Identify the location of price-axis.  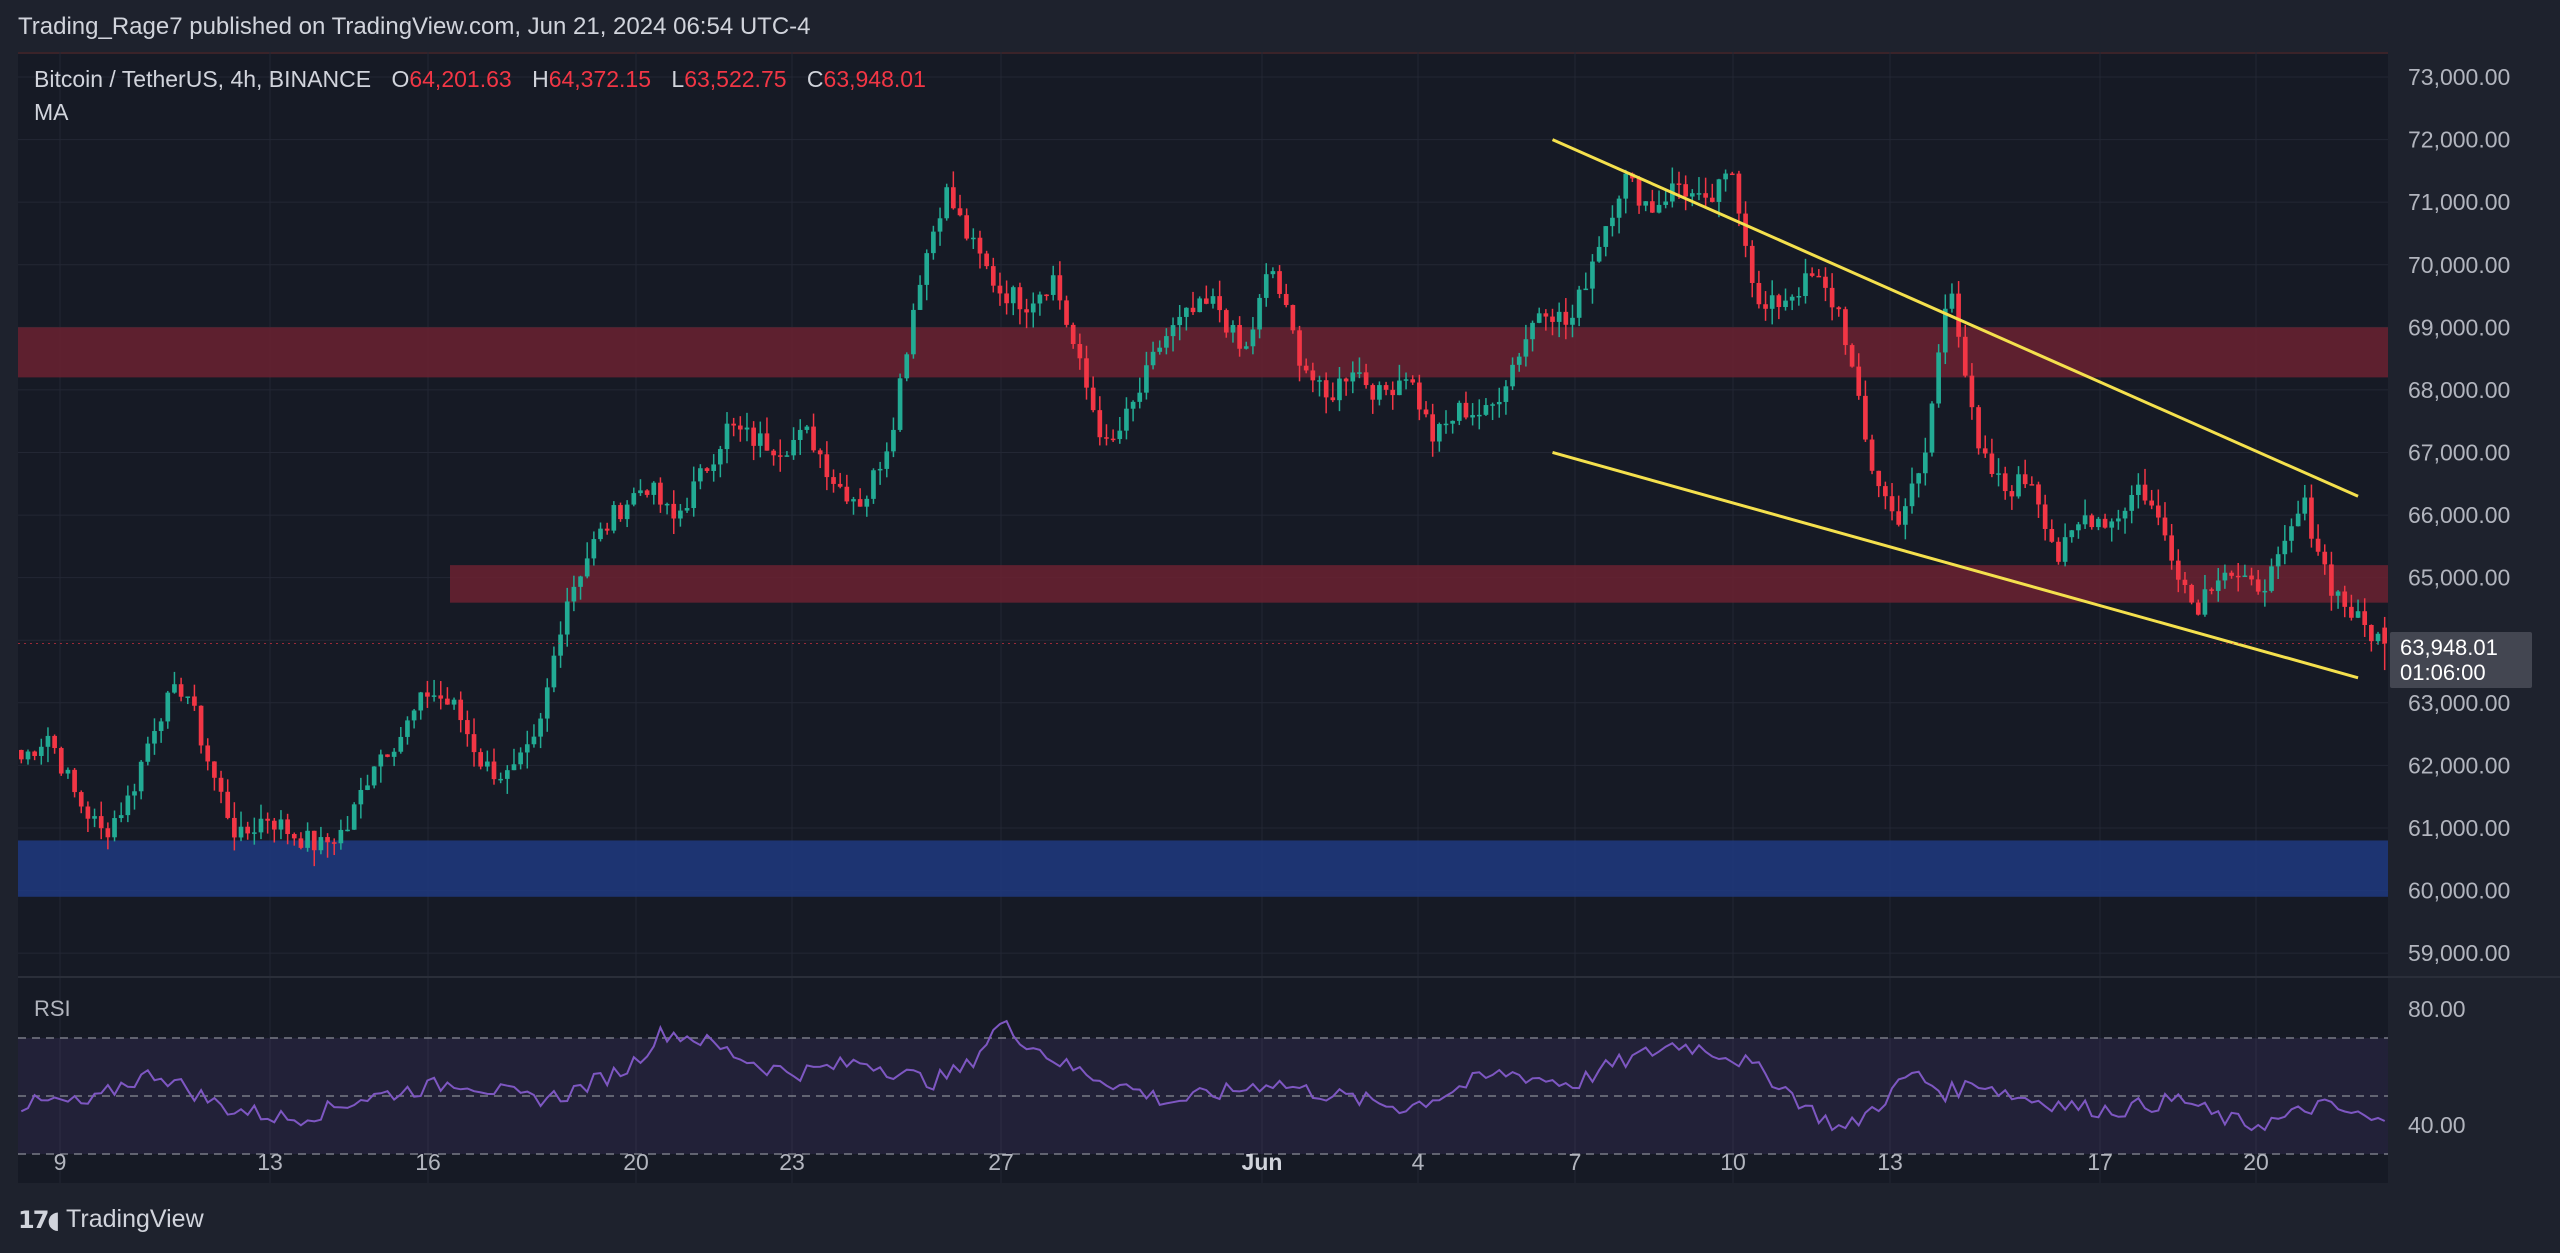
(2475, 618).